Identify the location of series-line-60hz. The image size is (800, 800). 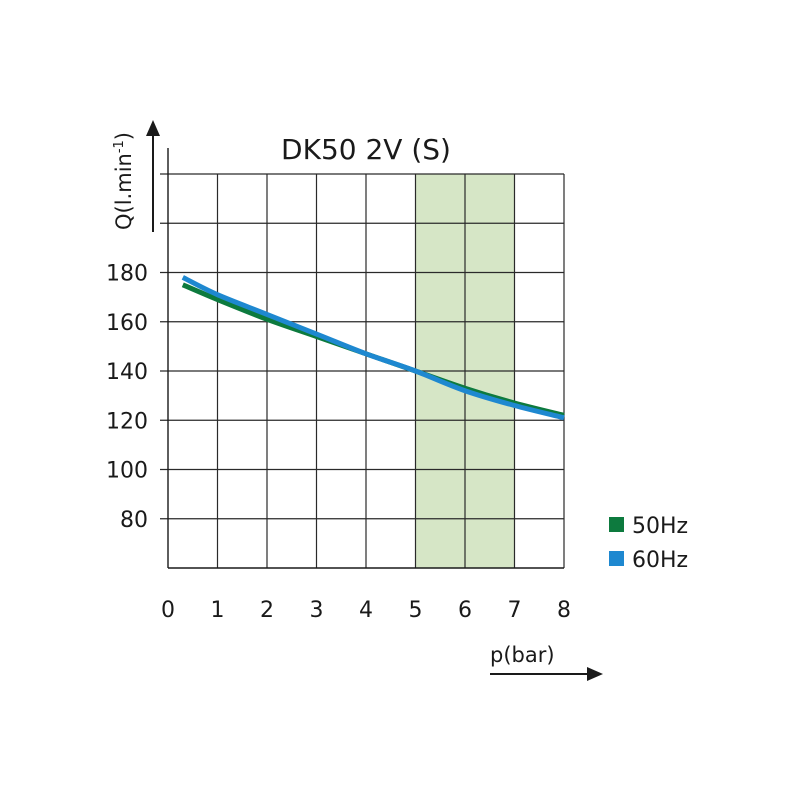
(373, 348).